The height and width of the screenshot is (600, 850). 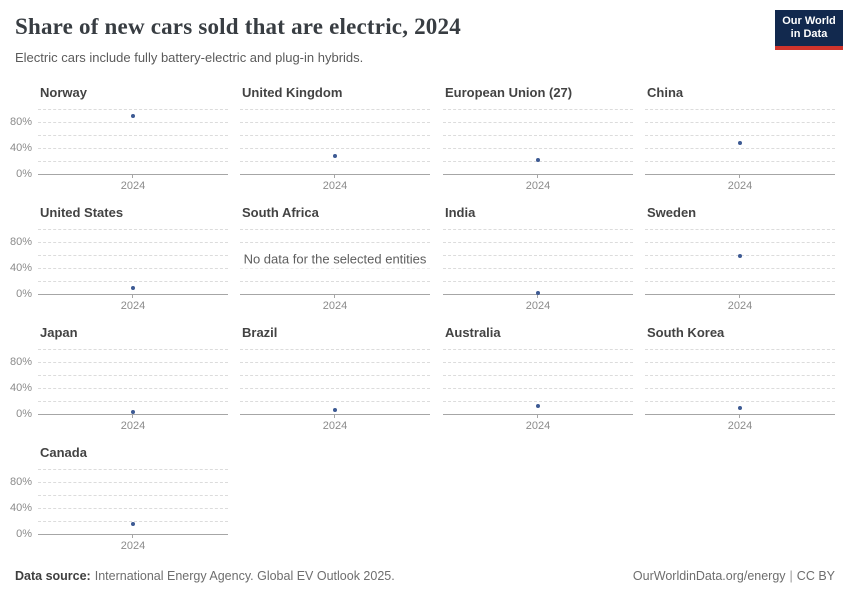 What do you see at coordinates (63, 92) in the screenshot?
I see `facet-title: Norway` at bounding box center [63, 92].